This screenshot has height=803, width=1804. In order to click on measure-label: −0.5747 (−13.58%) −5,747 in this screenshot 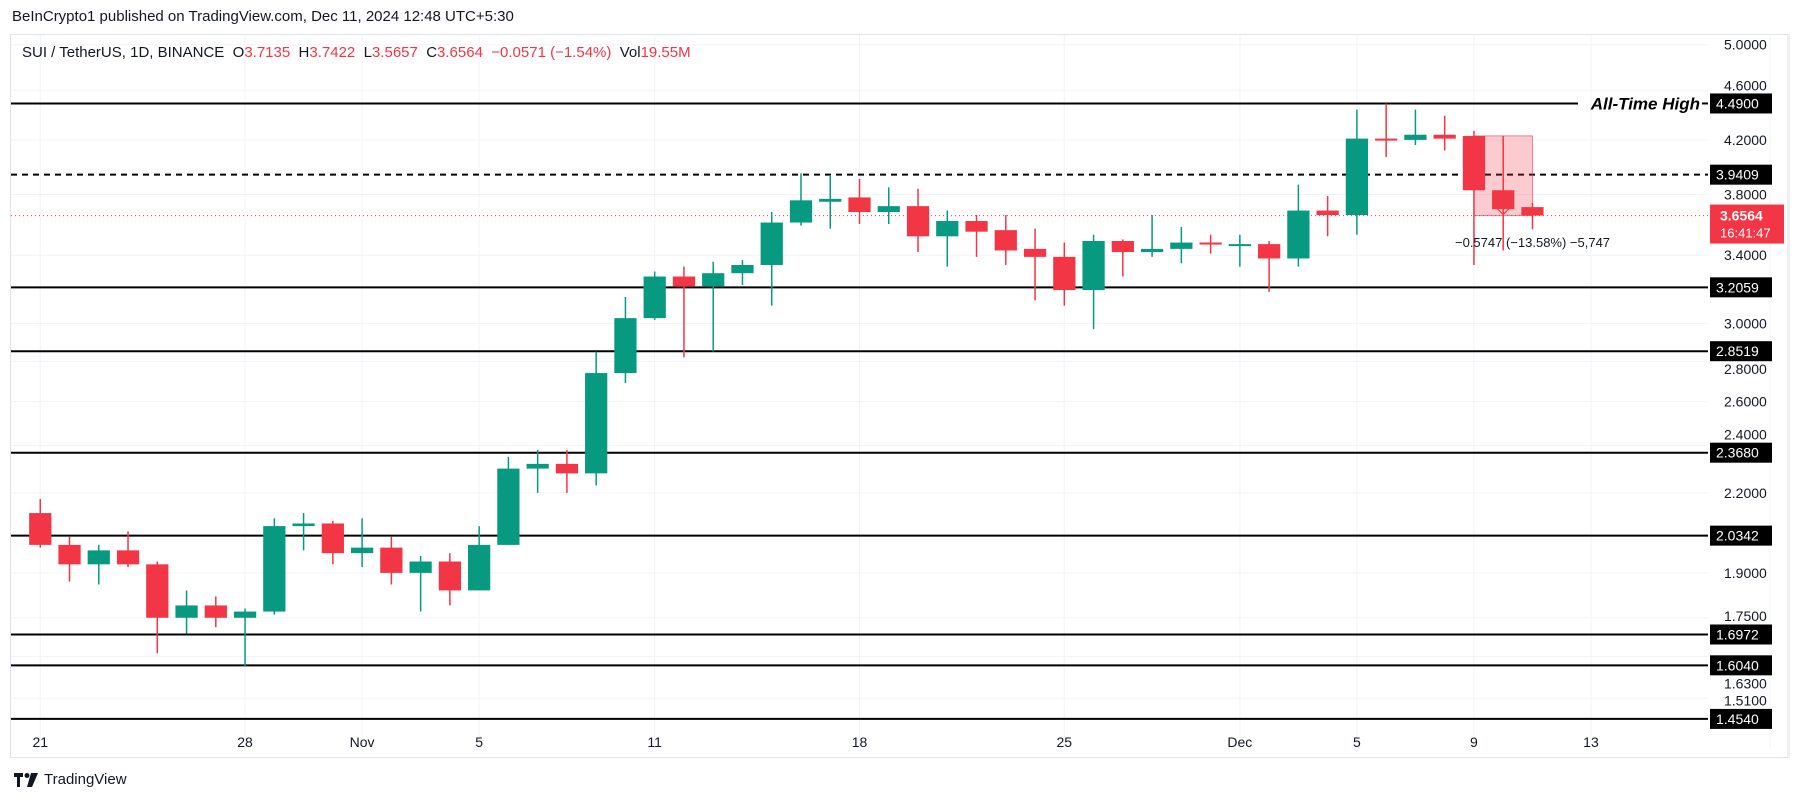, I will do `click(1532, 242)`.